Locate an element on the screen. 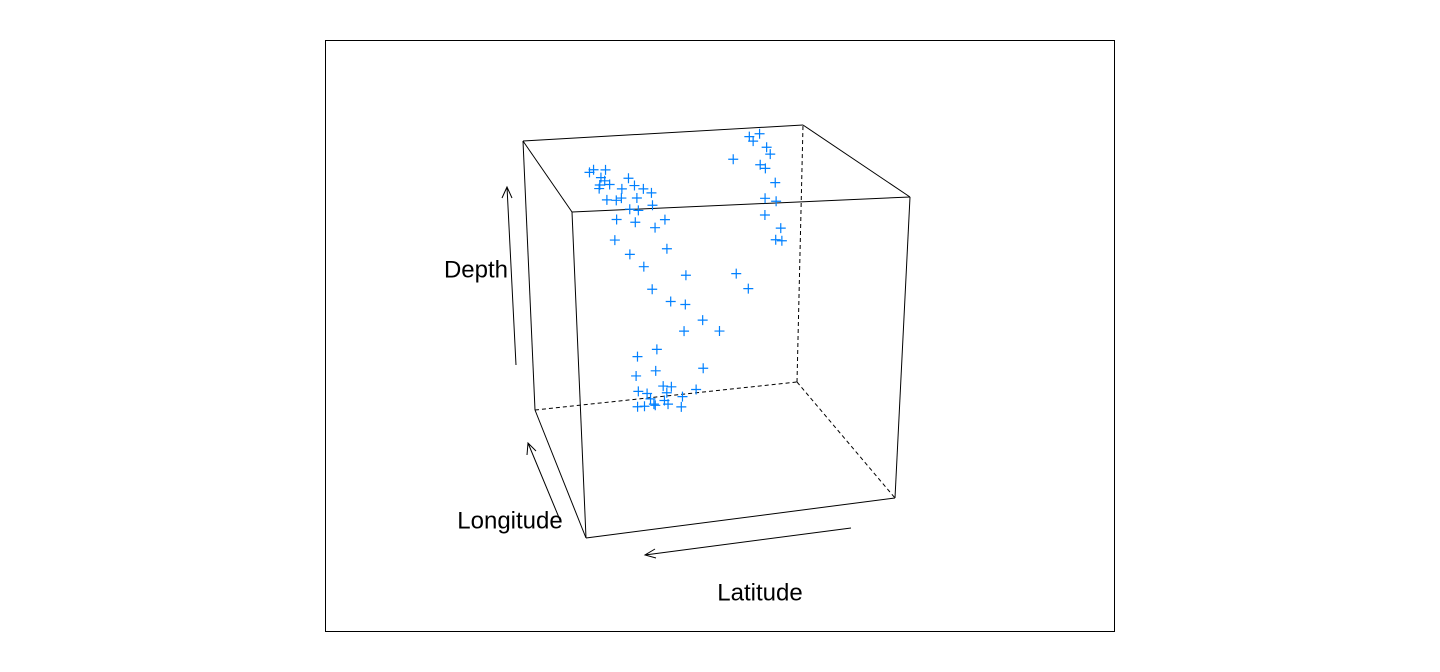 The image size is (1440, 672). z-arrow is located at coordinates (509, 275).